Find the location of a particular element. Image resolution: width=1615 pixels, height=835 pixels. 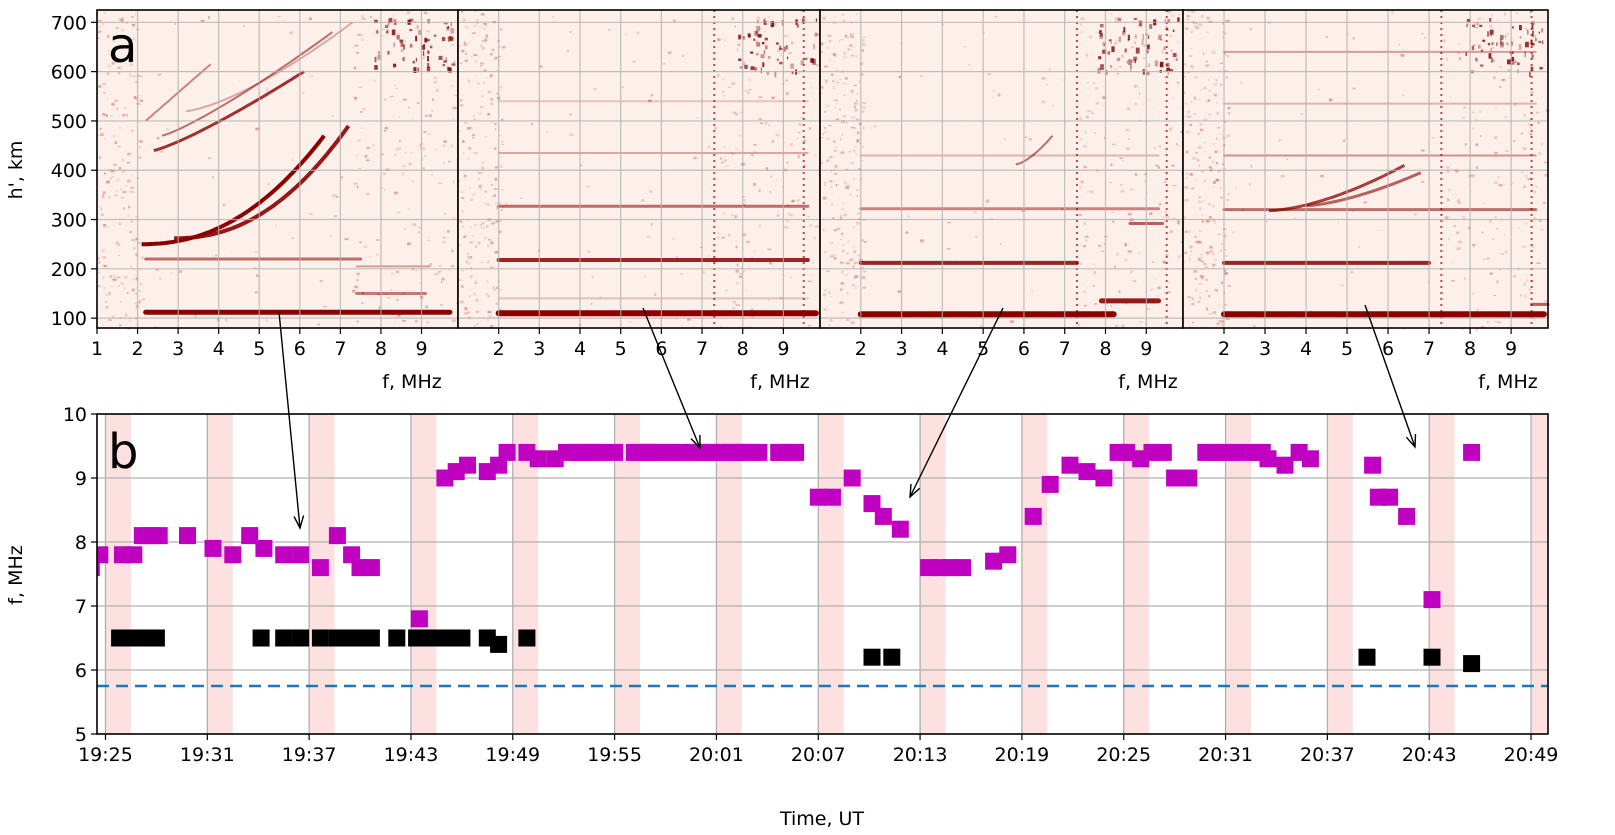

y-tick-label: 6 is located at coordinates (81, 671).